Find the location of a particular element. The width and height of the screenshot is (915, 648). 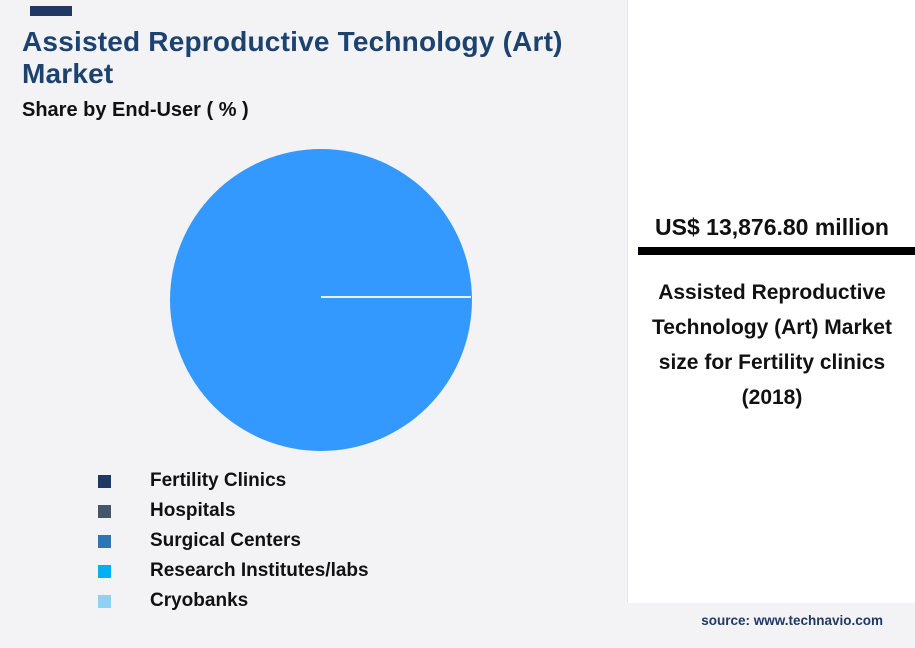

accent-bar is located at coordinates (51, 11).